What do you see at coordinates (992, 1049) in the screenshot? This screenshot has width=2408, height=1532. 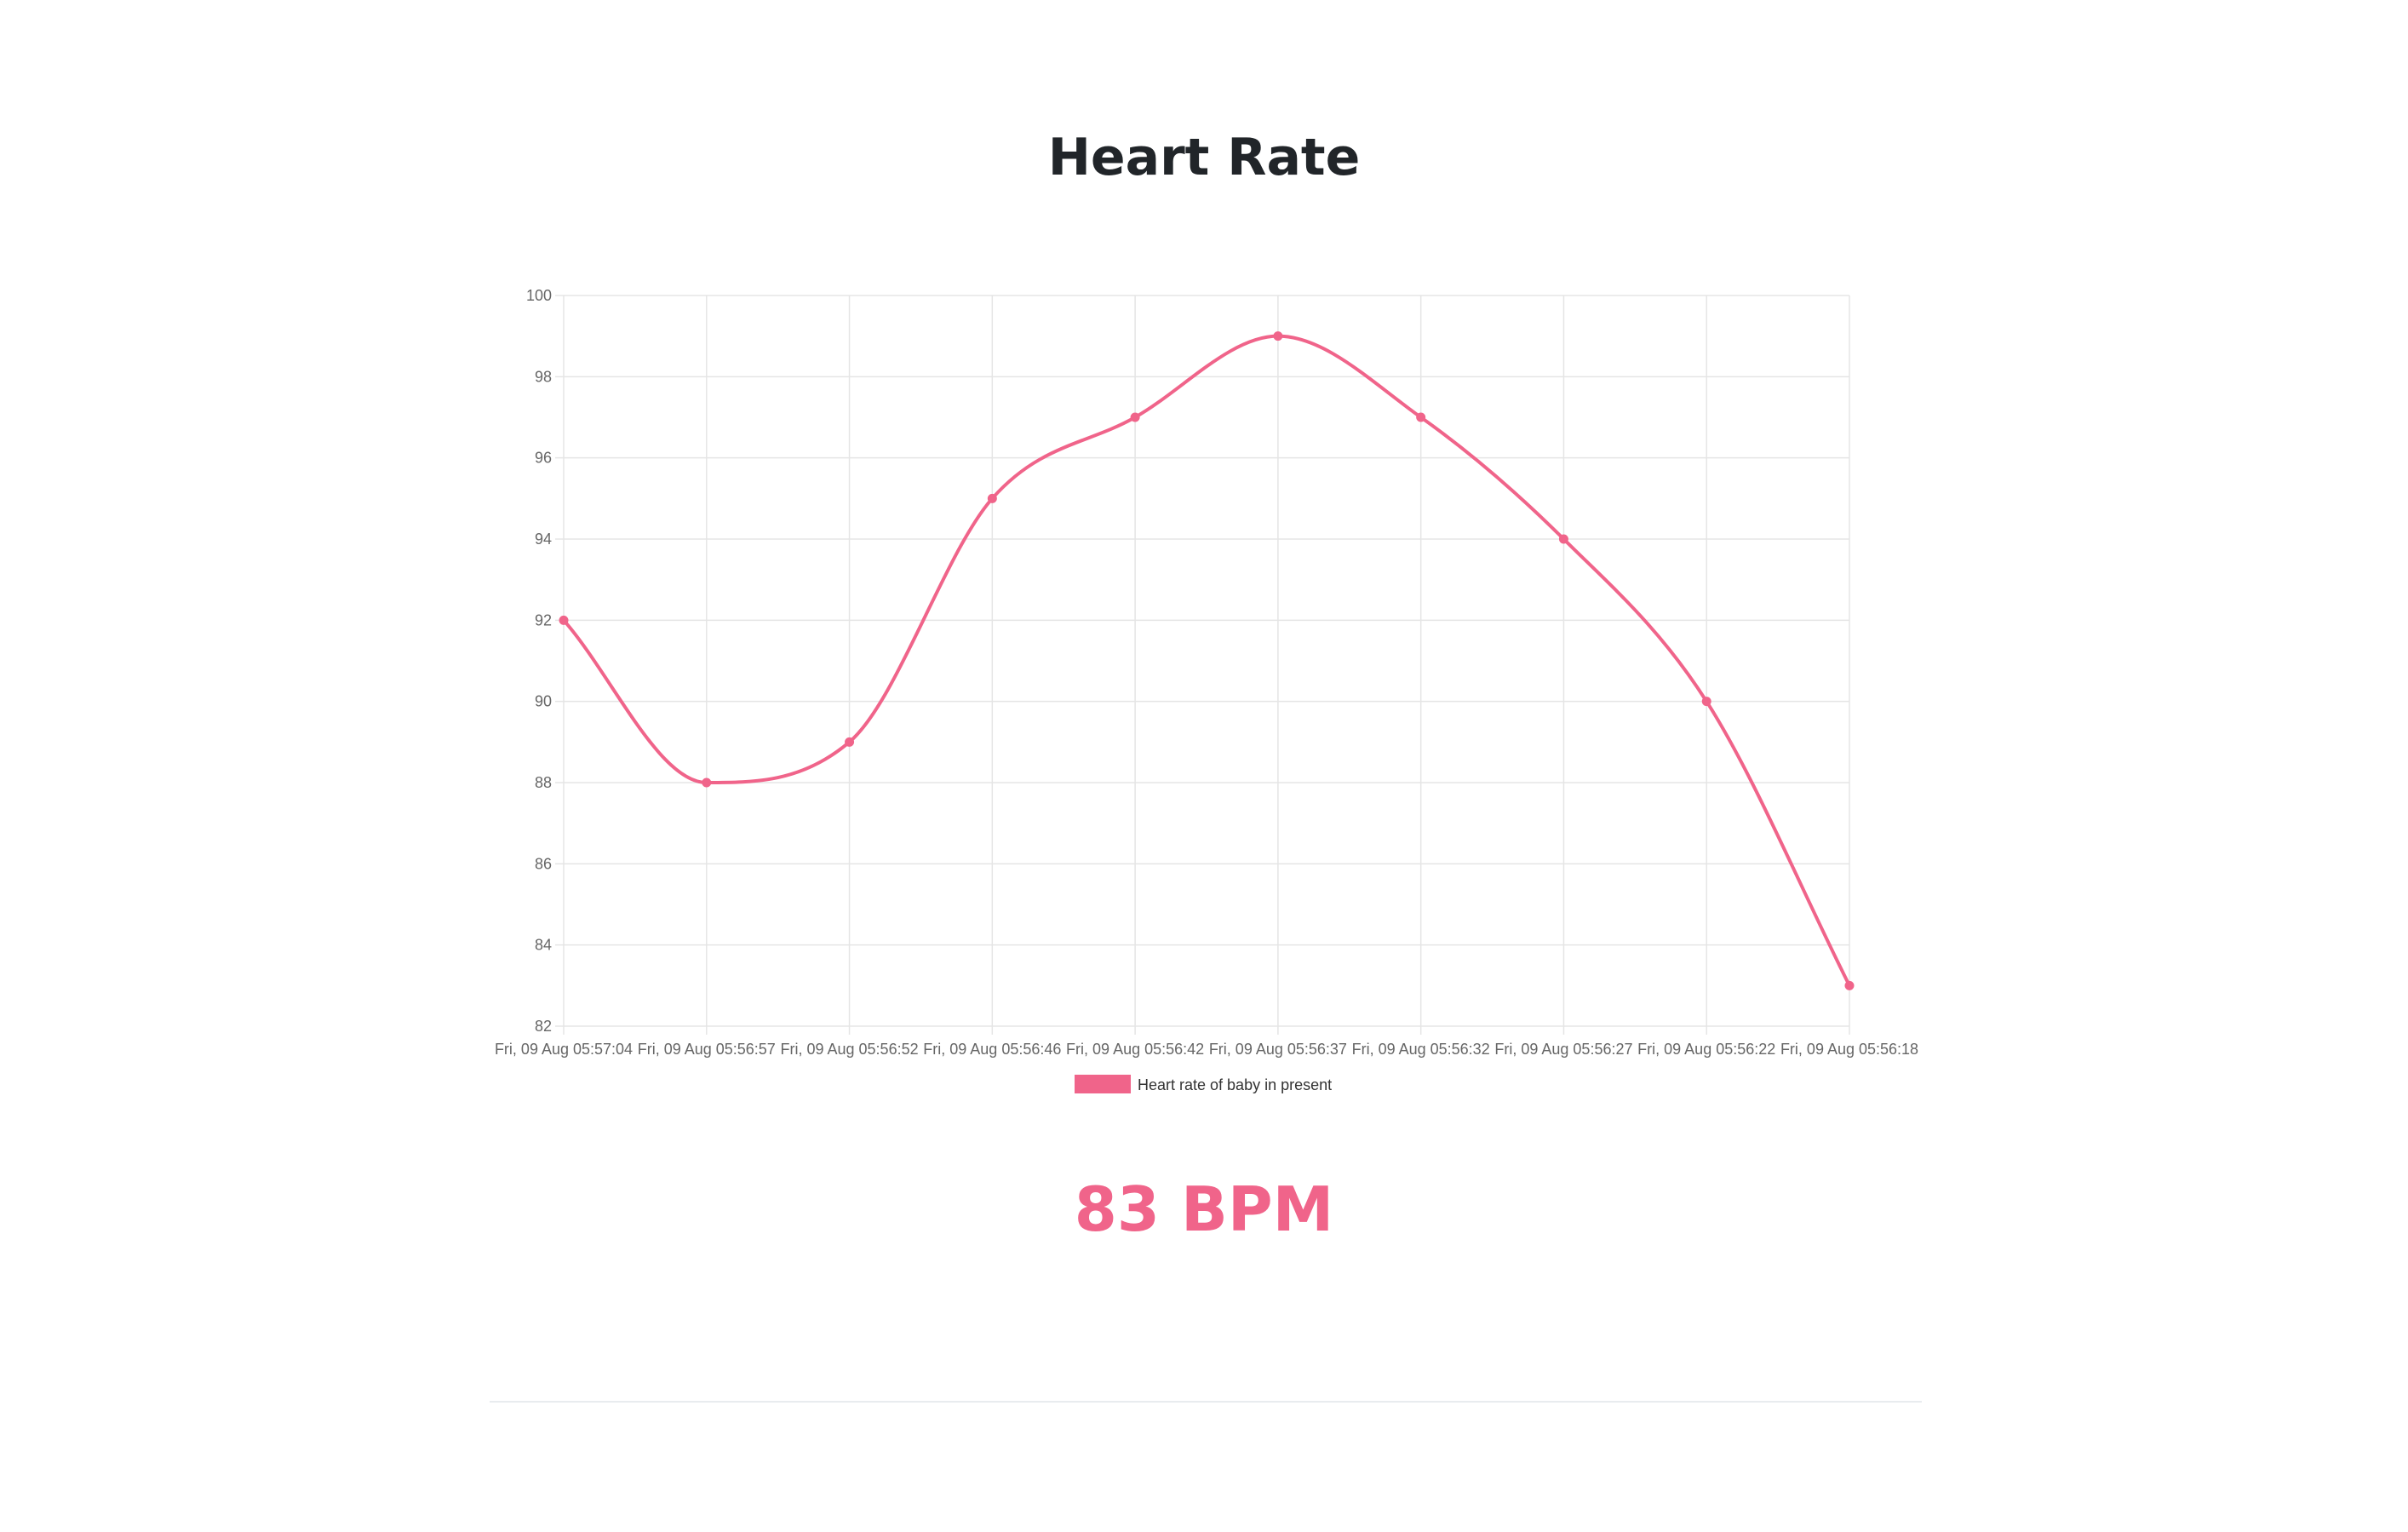 I see `x-tick-label: Fri, 09 Aug 05:56:46` at bounding box center [992, 1049].